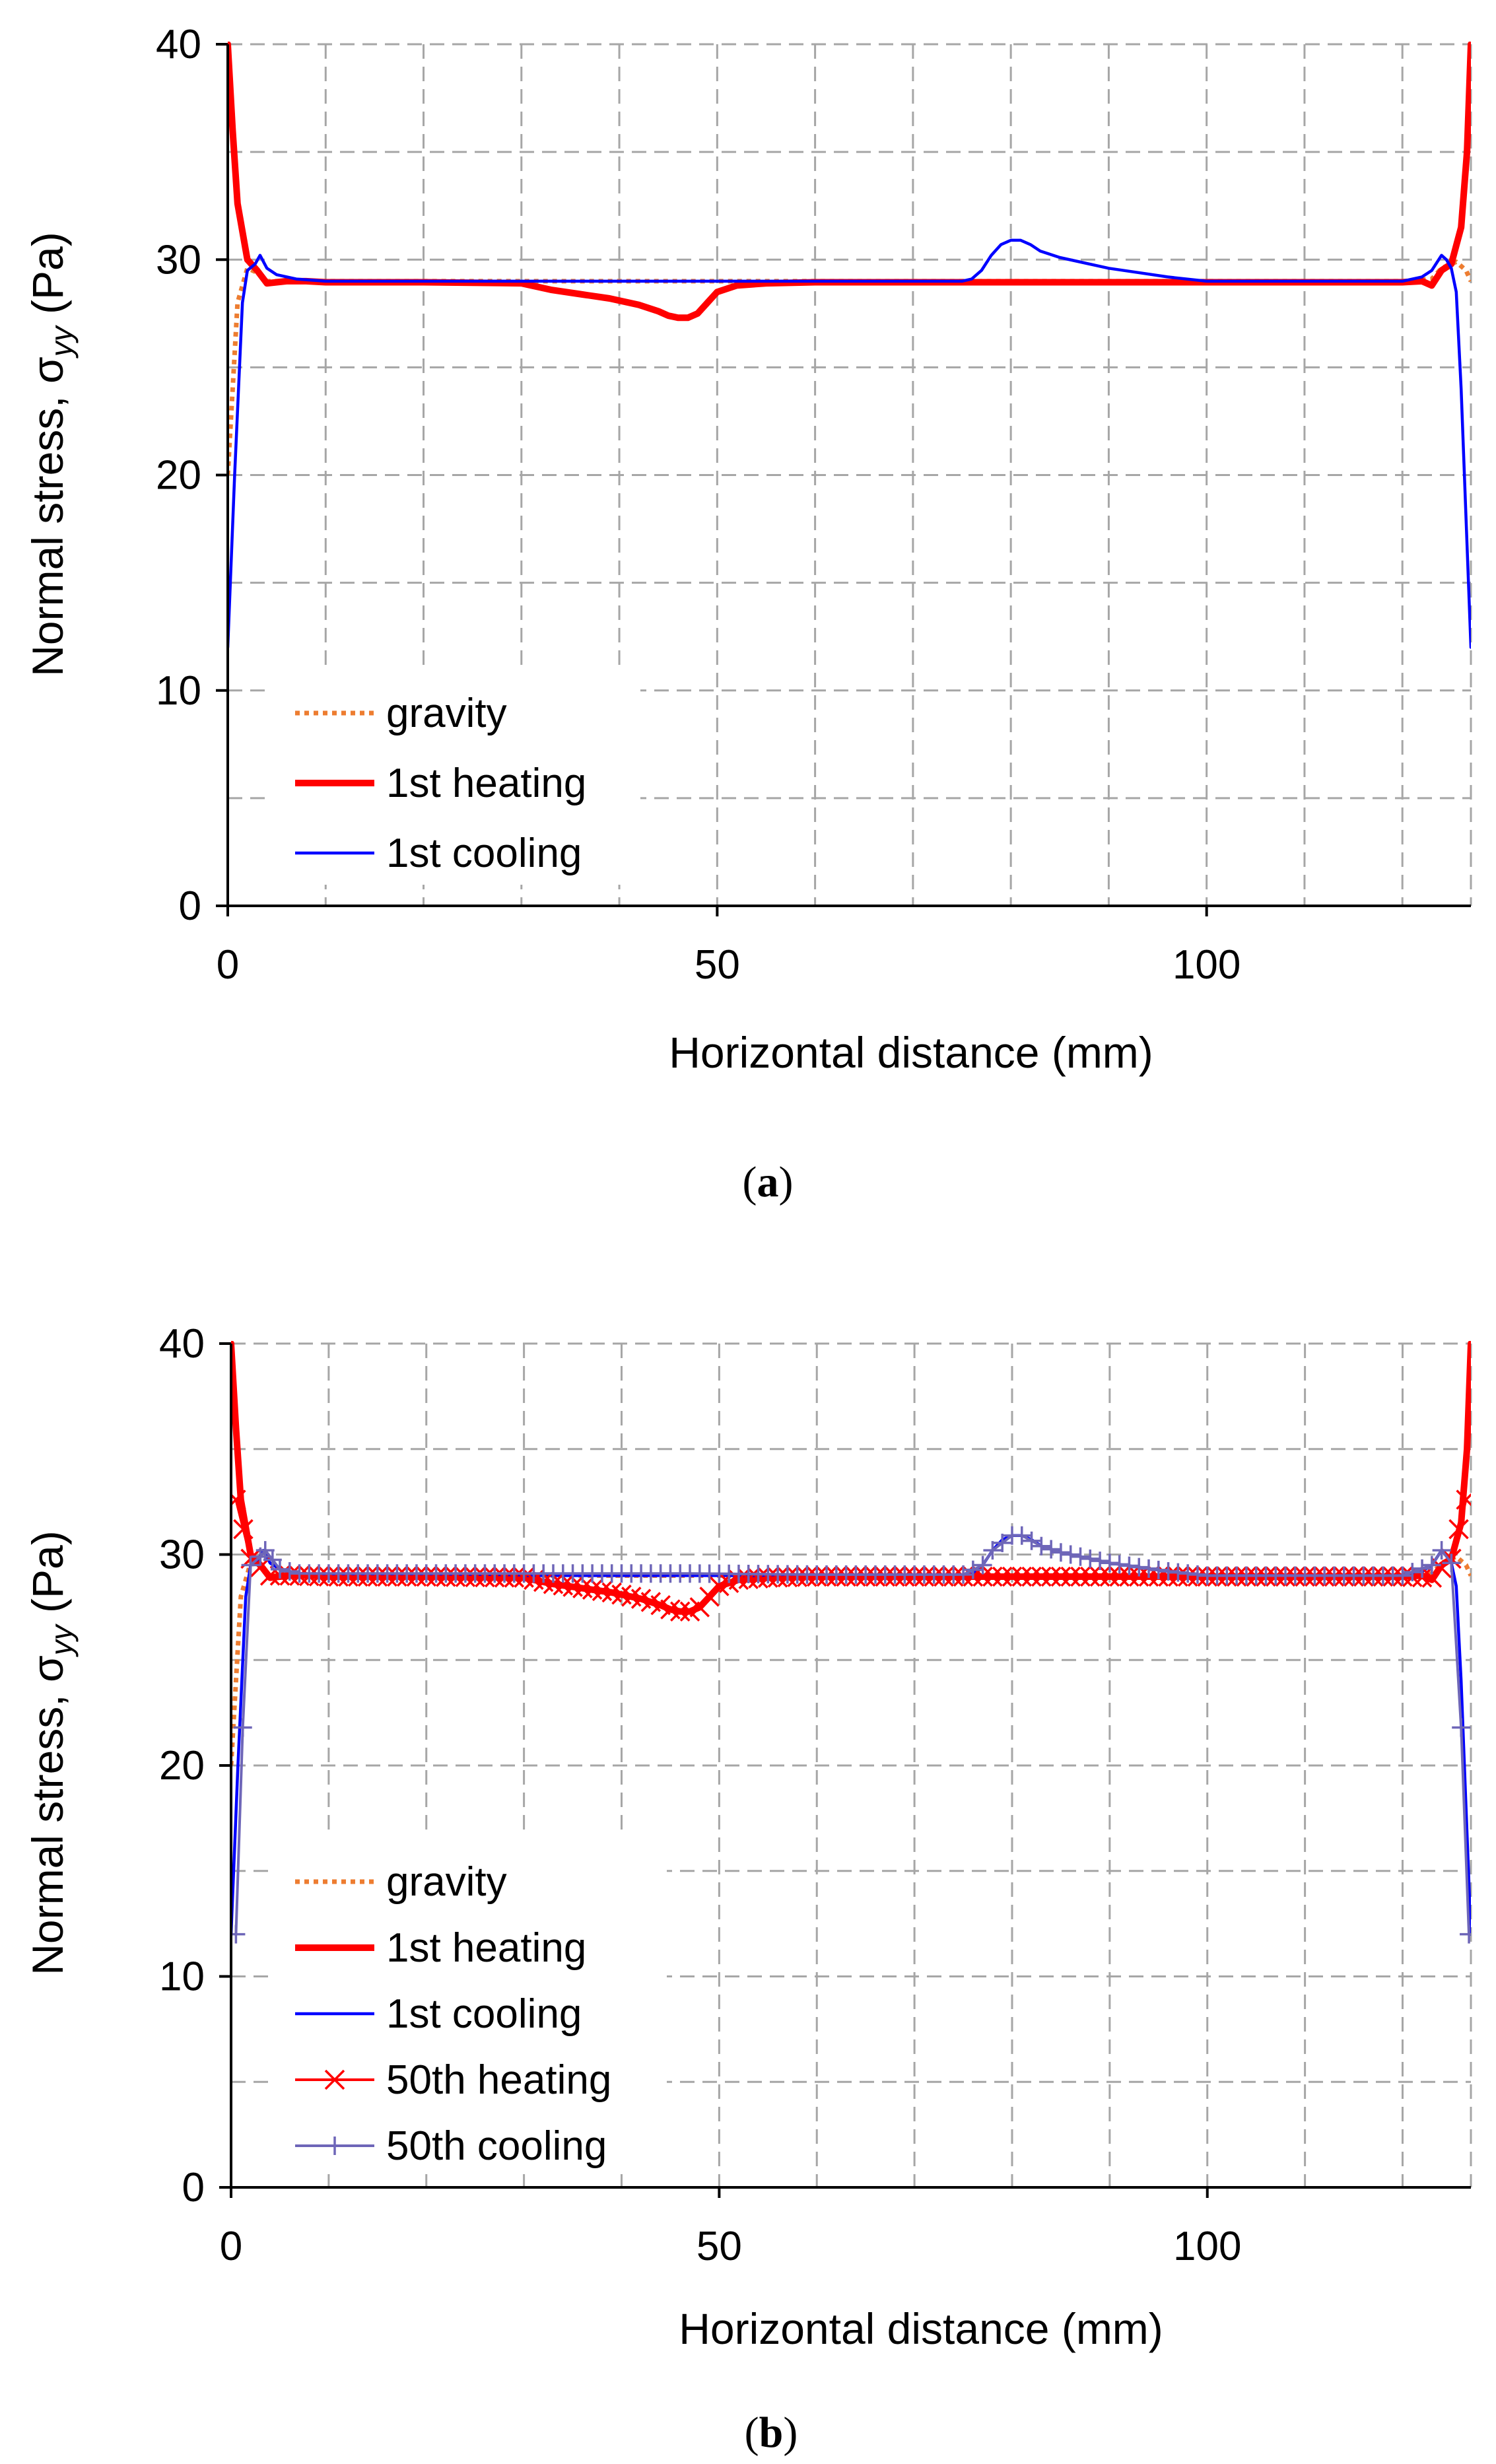 Image resolution: width=1496 pixels, height=2464 pixels. I want to click on panel-b-label: (b), so click(772, 2433).